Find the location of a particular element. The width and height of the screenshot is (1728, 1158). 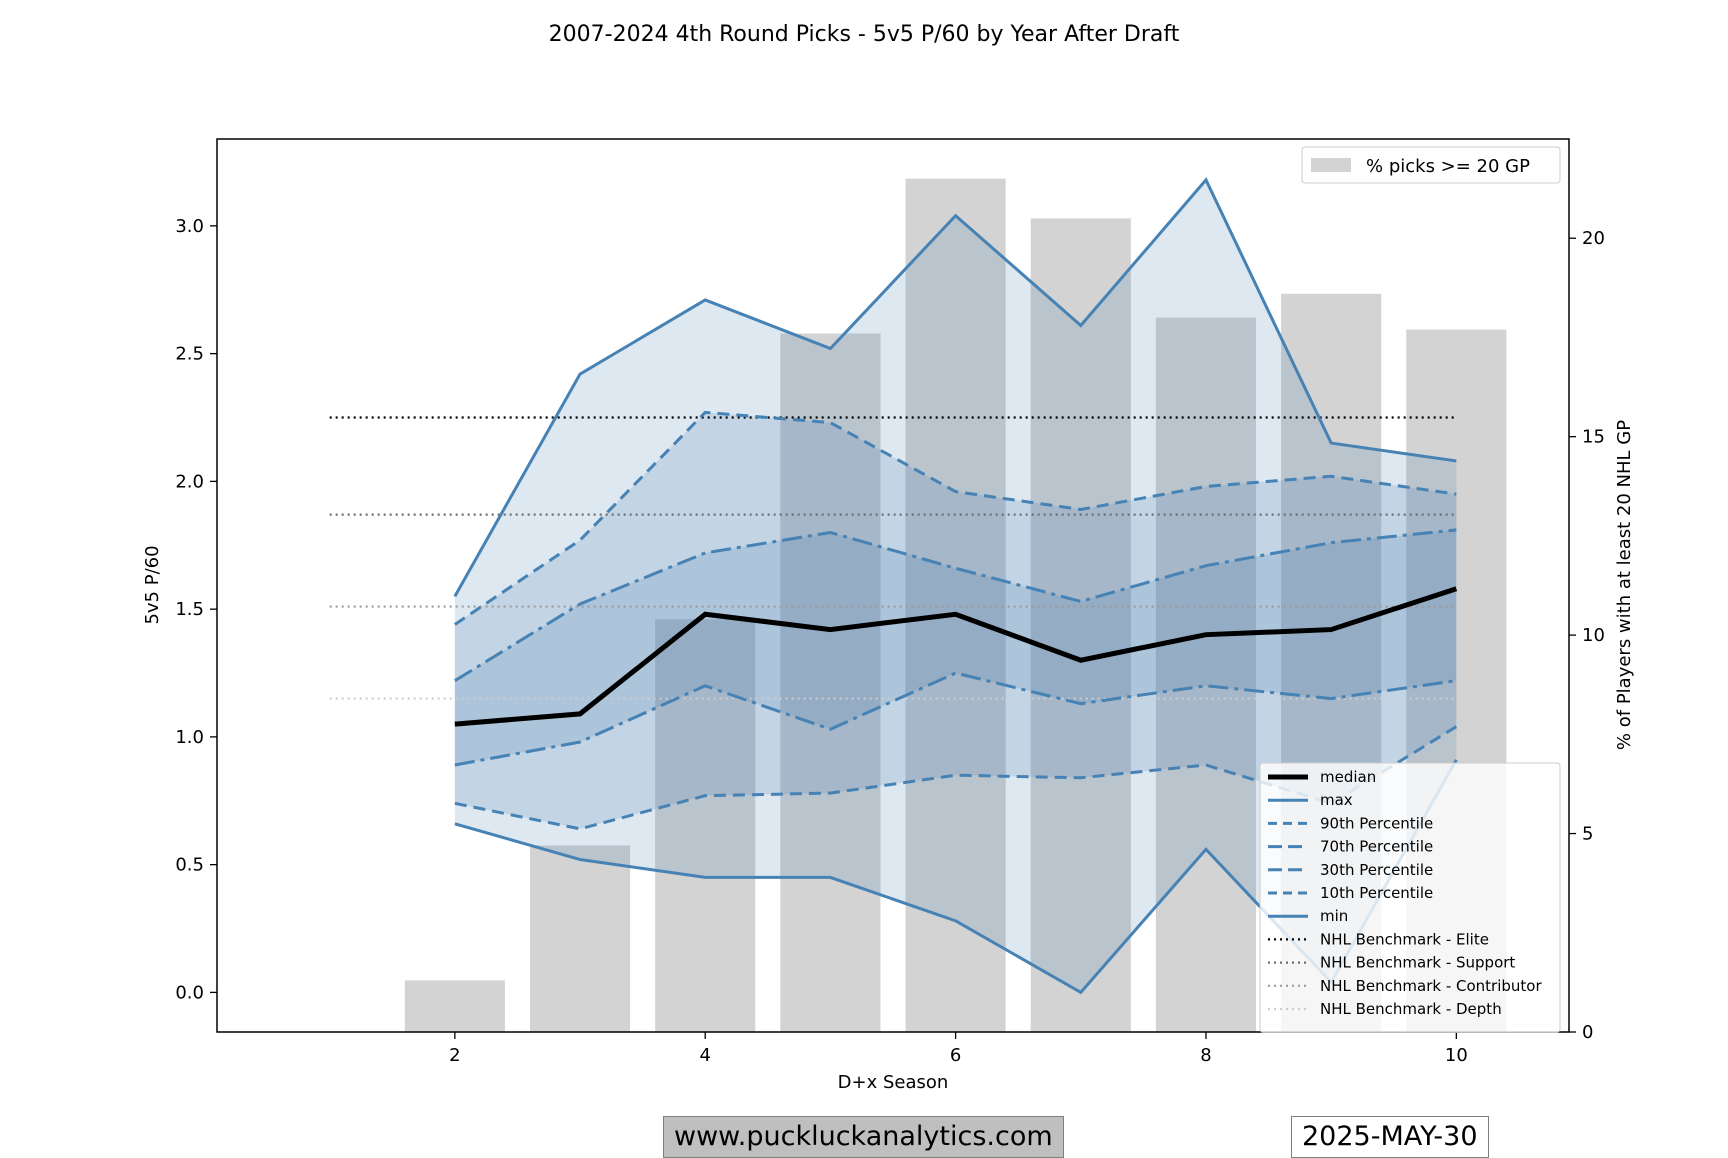

y2-tick-label: 15 is located at coordinates (1593, 437).